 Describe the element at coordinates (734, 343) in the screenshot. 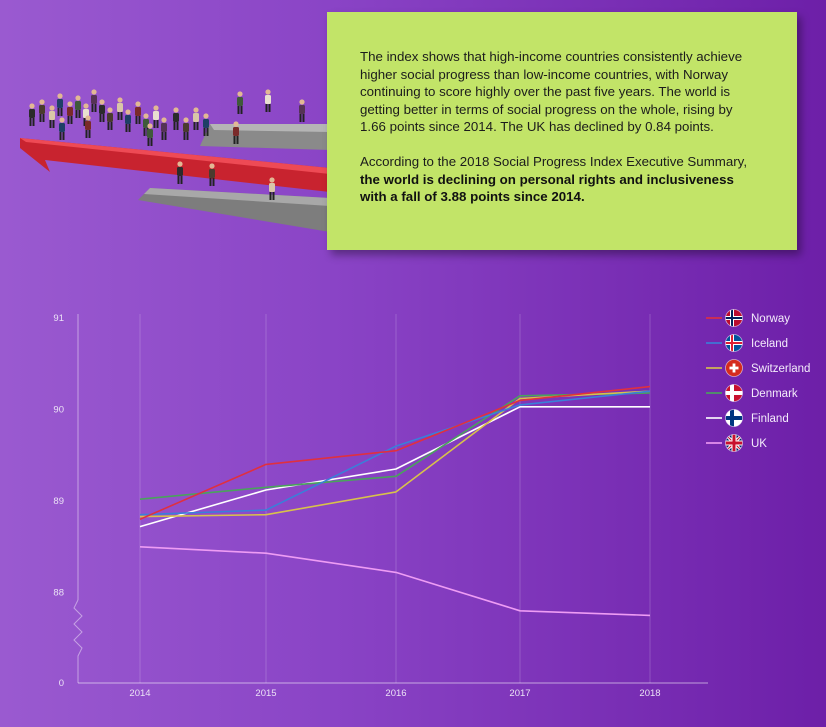

I see `iceland-flag-icon` at that location.